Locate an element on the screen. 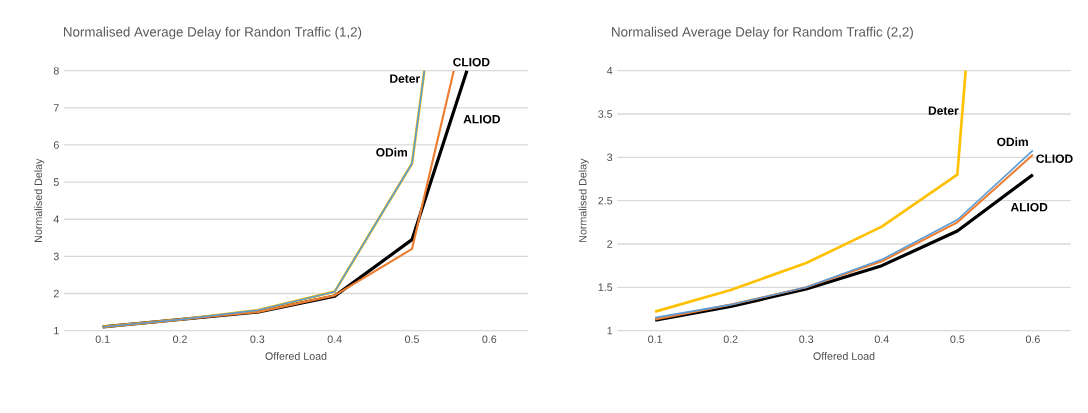 Image resolution: width=1088 pixels, height=413 pixels. chart-title: Normalised Average Delay for Random Traffic (2,2) is located at coordinates (762, 33).